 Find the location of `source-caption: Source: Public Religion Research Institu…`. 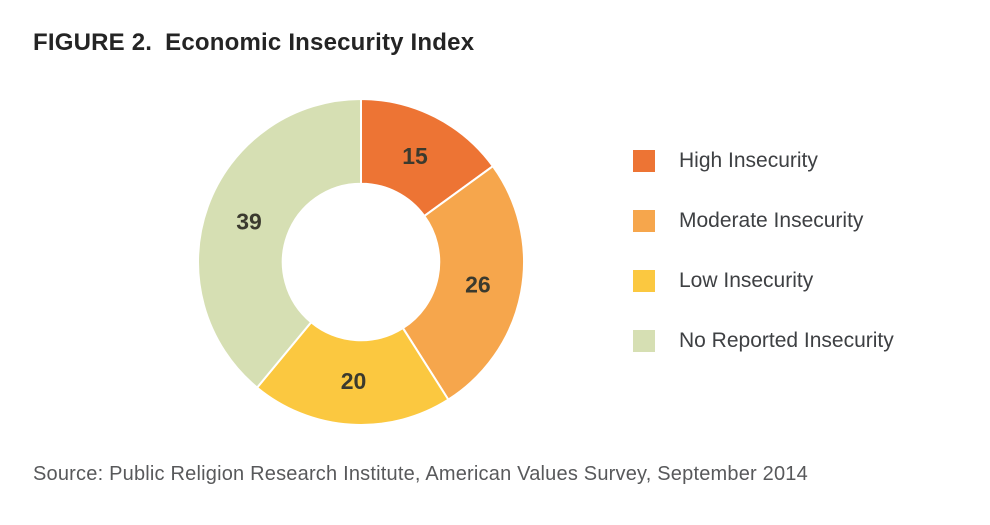

source-caption: Source: Public Religion Research Institu… is located at coordinates (420, 474).